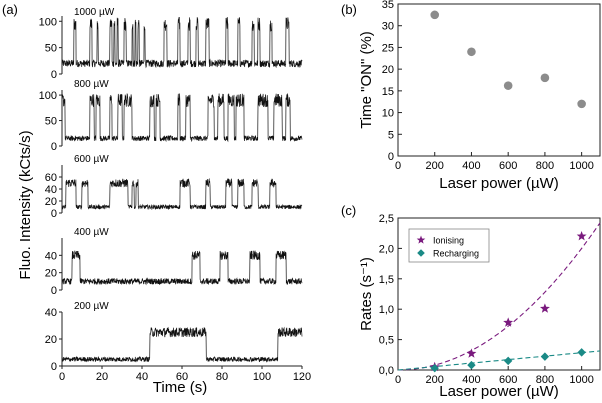  I want to click on trace-power-label: 800 µW, so click(91, 84).